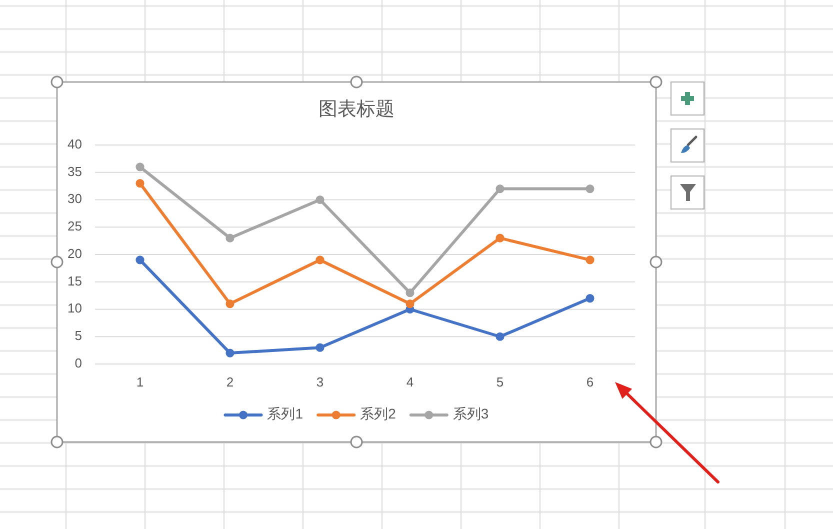 This screenshot has width=833, height=529. I want to click on legend-label: 系列2, so click(378, 414).